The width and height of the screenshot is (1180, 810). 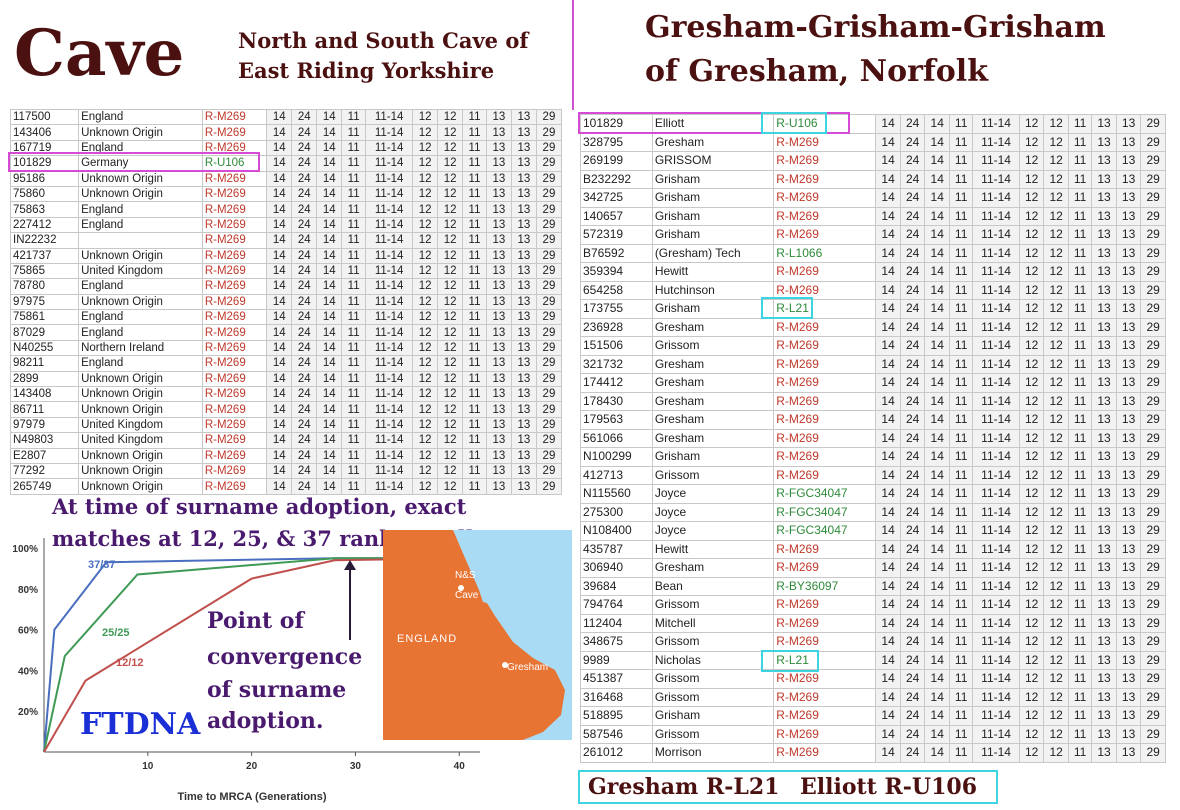 What do you see at coordinates (684, 787) in the screenshot?
I see `footer-gresham: Gresham R-L21` at bounding box center [684, 787].